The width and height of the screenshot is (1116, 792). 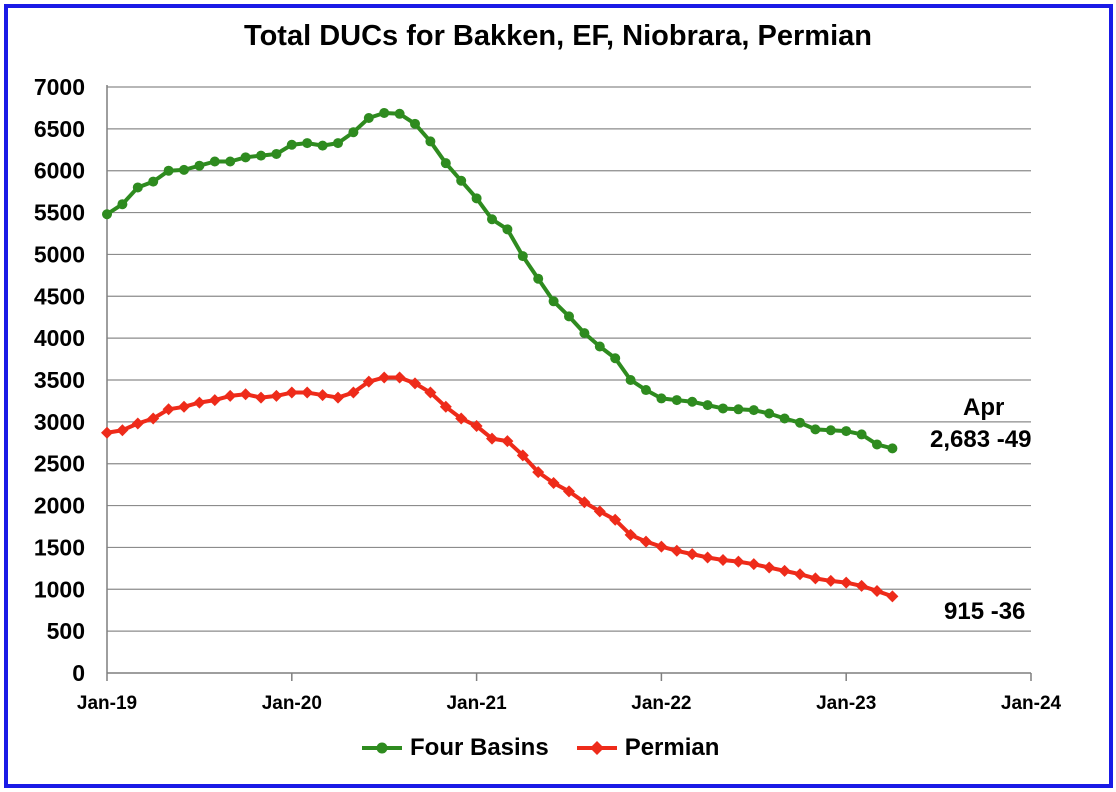 What do you see at coordinates (59, 464) in the screenshot?
I see `y-tick-label: 2500` at bounding box center [59, 464].